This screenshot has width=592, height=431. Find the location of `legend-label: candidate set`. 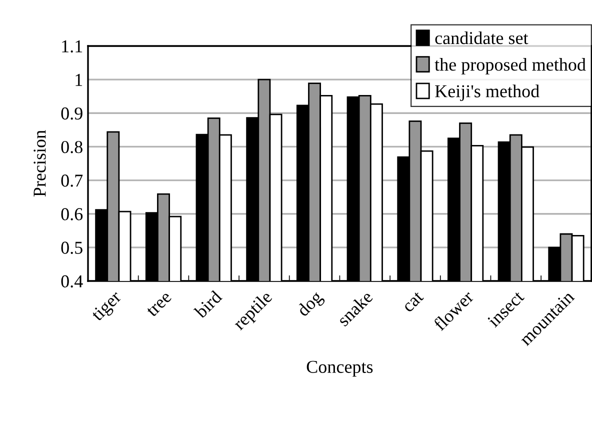

legend-label: candidate set is located at coordinates (481, 37).